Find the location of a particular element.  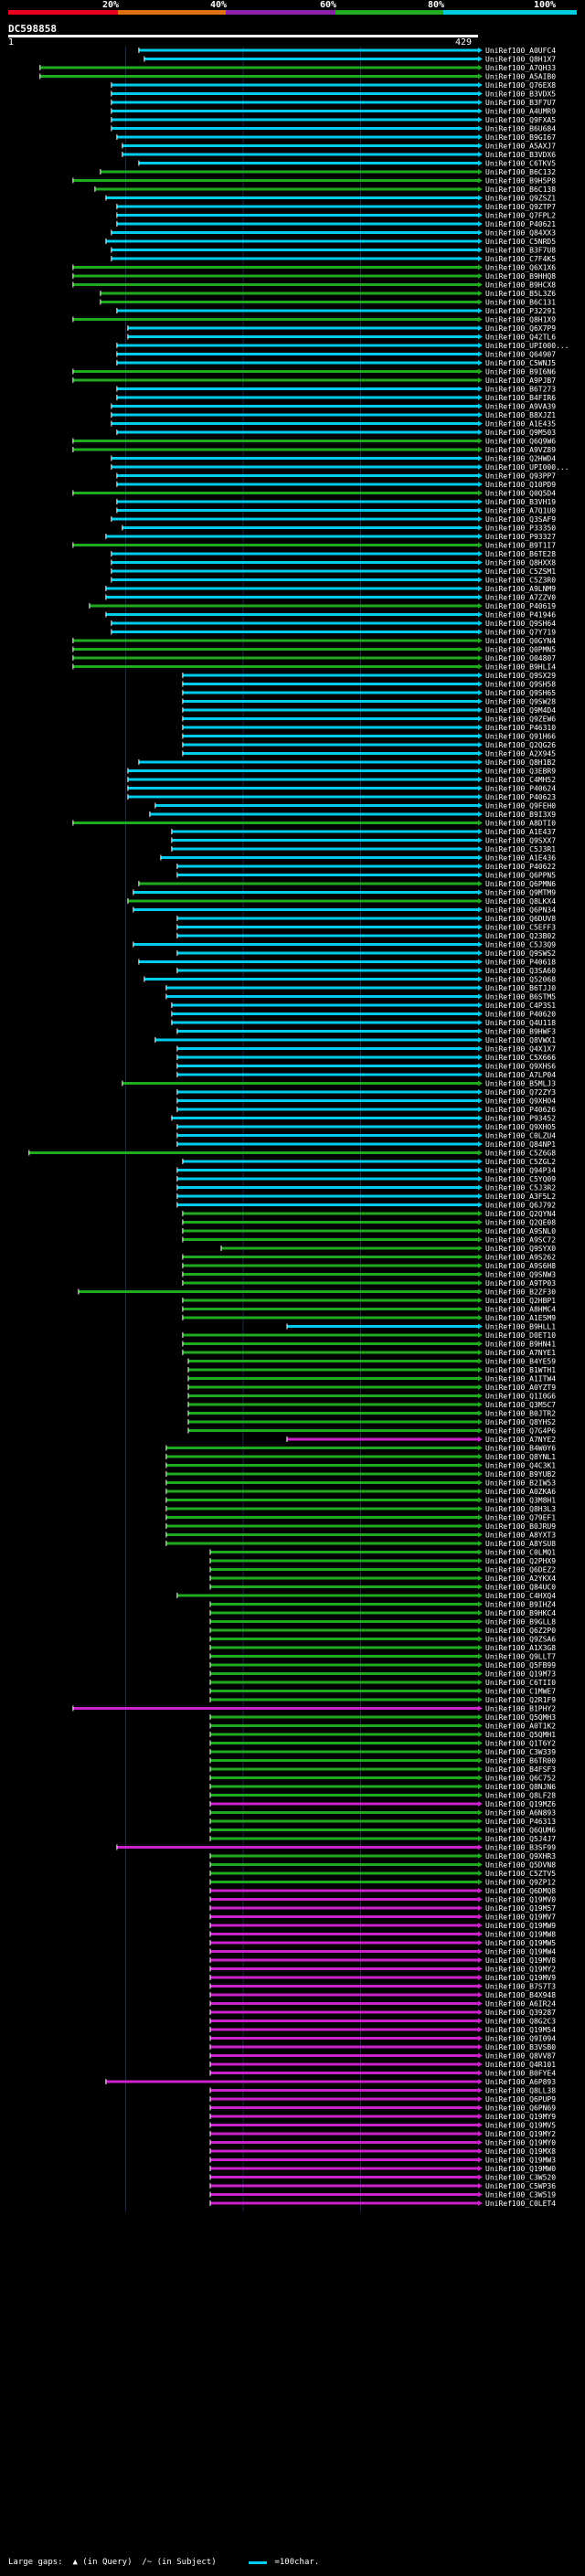

hit-label-222: UniRef100_Q19MY2 is located at coordinates (520, 1970).